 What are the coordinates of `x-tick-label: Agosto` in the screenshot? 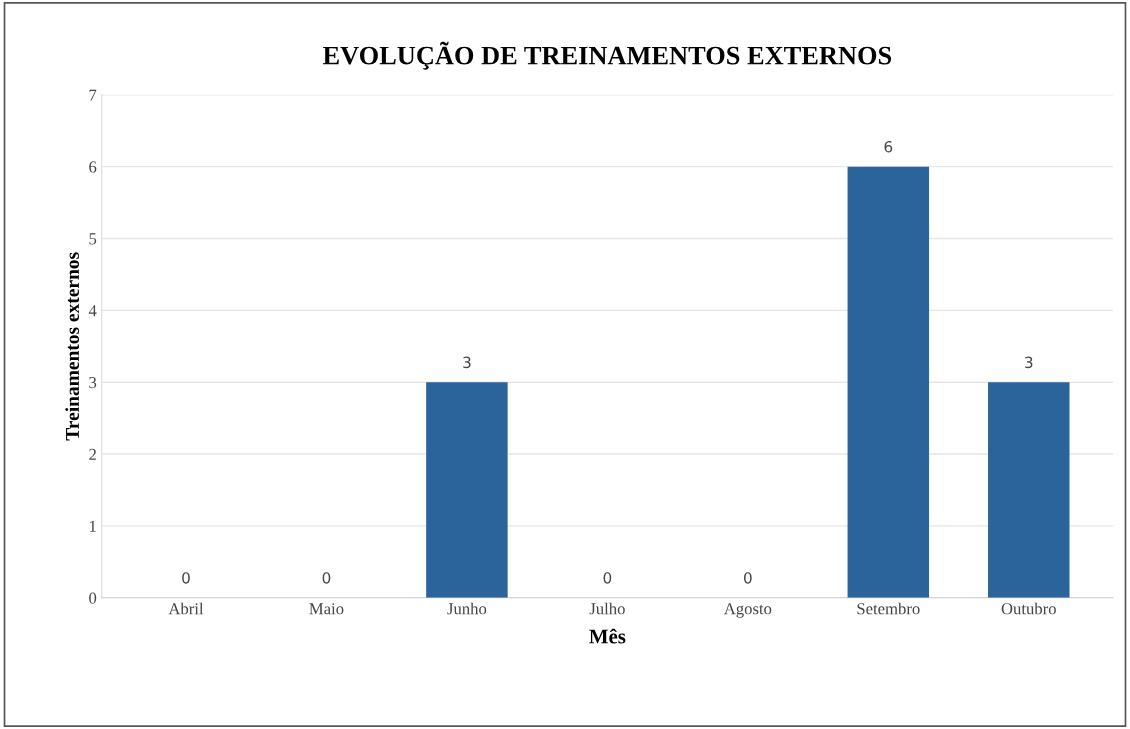 It's located at (747, 610).